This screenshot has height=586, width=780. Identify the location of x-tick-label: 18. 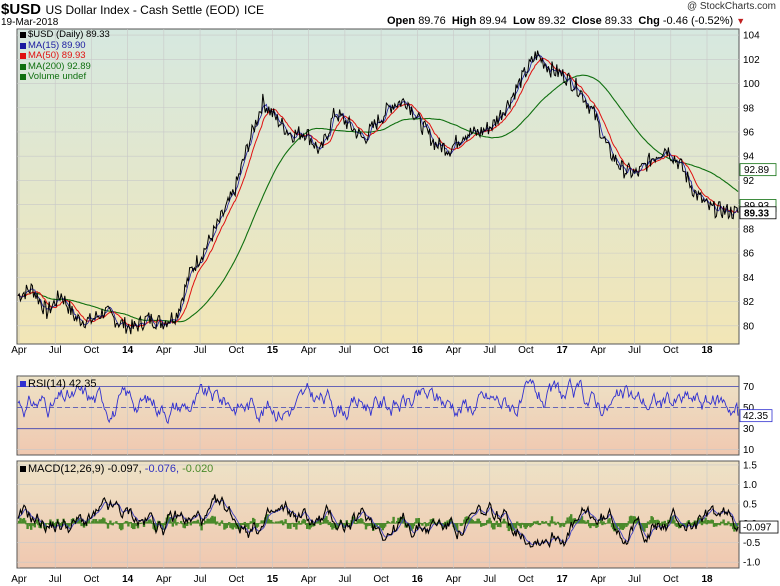
(707, 579).